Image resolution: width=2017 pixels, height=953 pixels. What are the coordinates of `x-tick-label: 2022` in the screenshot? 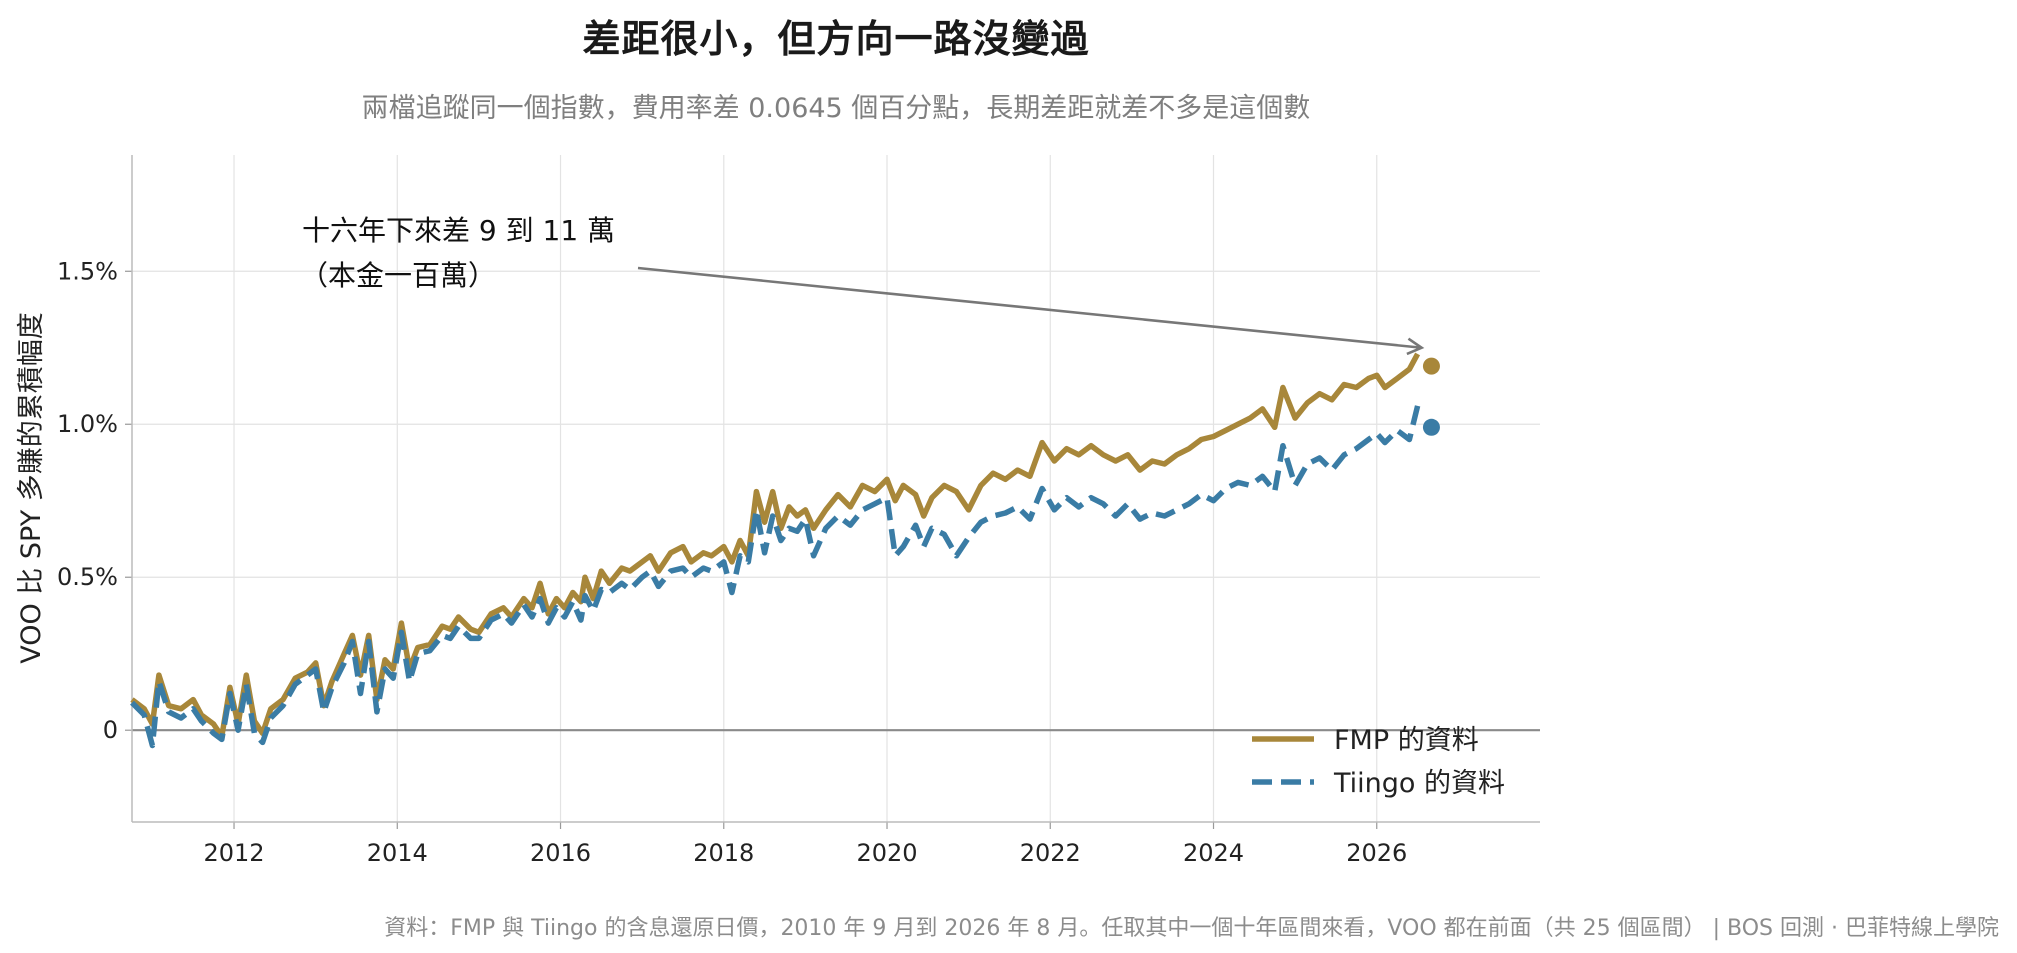 It's located at (1050, 853).